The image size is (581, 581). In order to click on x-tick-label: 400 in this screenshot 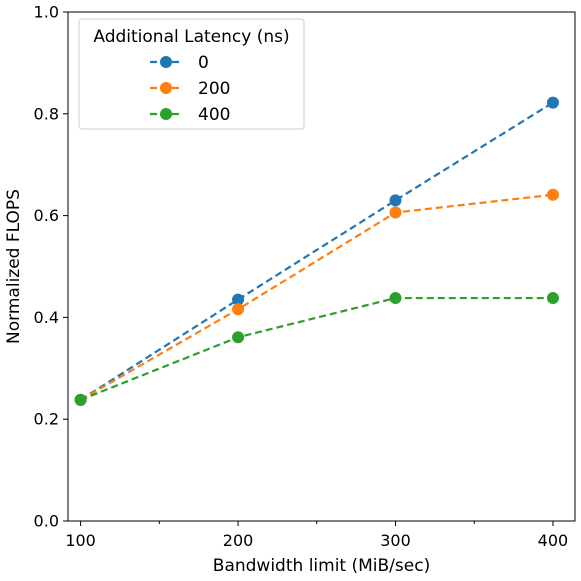, I will do `click(553, 540)`.